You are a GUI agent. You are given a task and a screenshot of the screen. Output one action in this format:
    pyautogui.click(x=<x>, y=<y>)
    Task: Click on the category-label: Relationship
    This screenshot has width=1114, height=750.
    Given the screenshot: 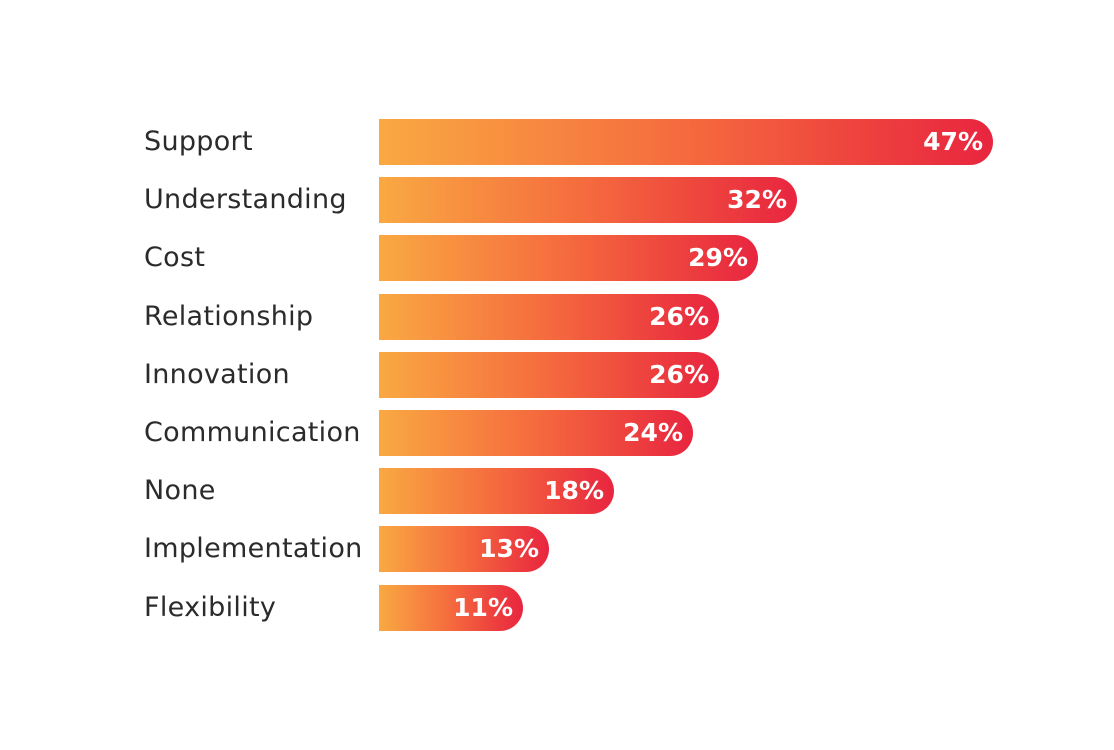 What is the action you would take?
    pyautogui.click(x=229, y=316)
    